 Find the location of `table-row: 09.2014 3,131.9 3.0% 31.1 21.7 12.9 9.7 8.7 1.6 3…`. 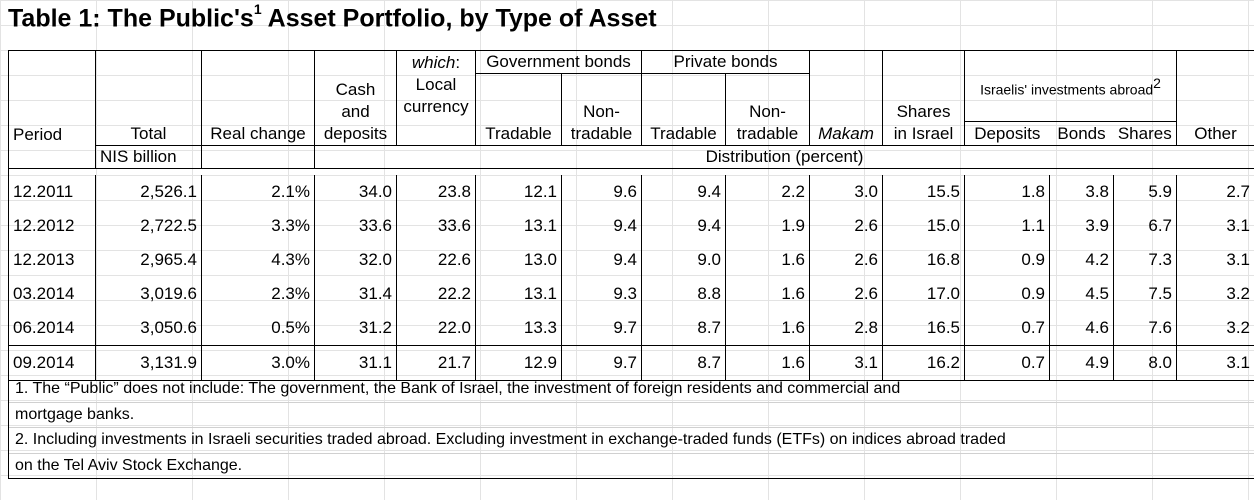

table-row: 09.2014 3,131.9 3.0% 31.1 21.7 12.9 9.7 8.7 1.6 3… is located at coordinates (631, 362).